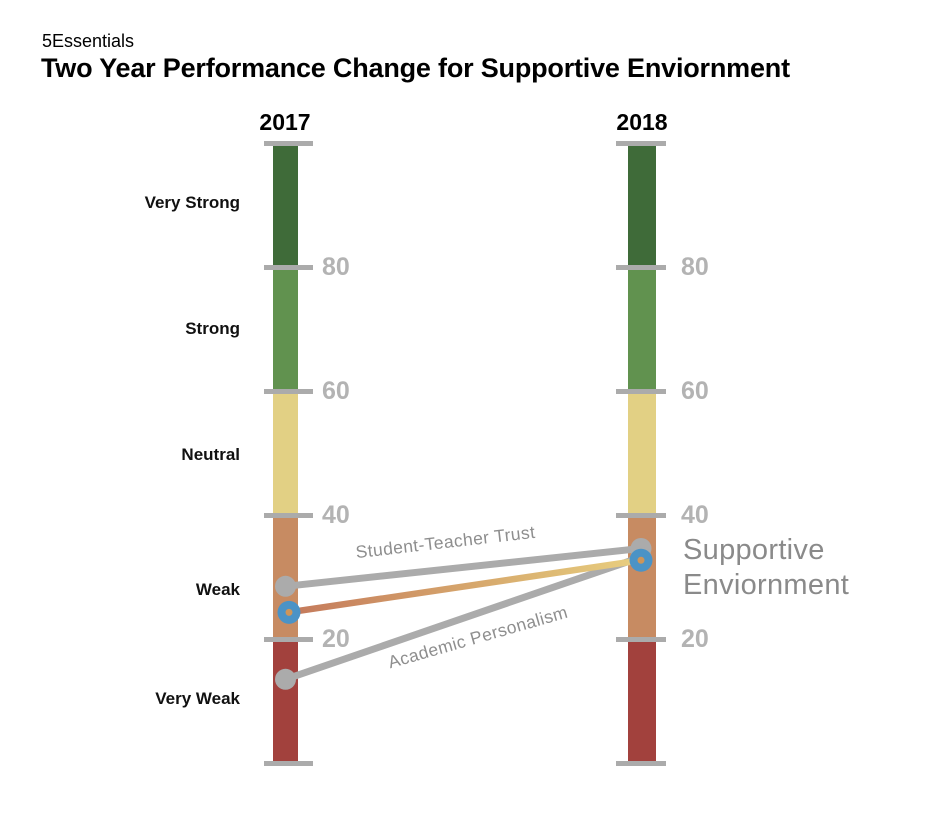 This screenshot has height=832, width=930. I want to click on axis-number-2017-40: 40, so click(336, 515).